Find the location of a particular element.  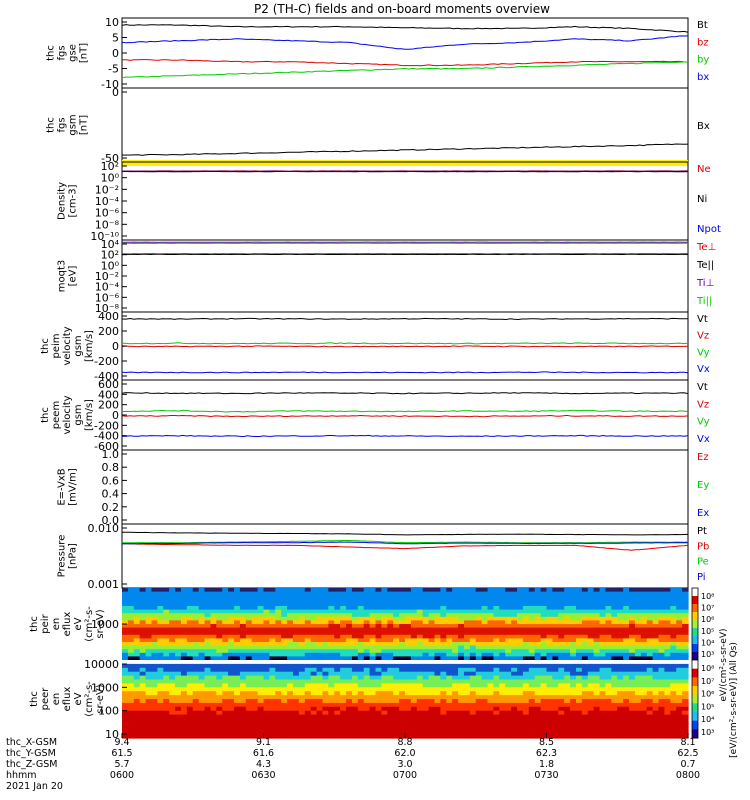

panel-6-legend-2: Ex is located at coordinates (703, 513).